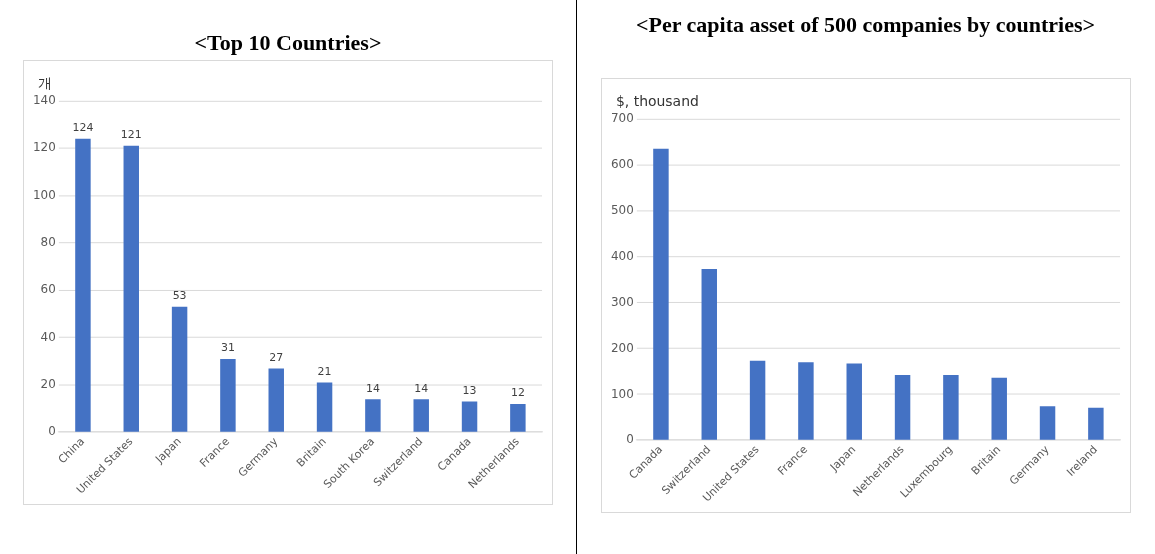 The width and height of the screenshot is (1155, 554). What do you see at coordinates (48, 336) in the screenshot?
I see `y-tick-label: 40` at bounding box center [48, 336].